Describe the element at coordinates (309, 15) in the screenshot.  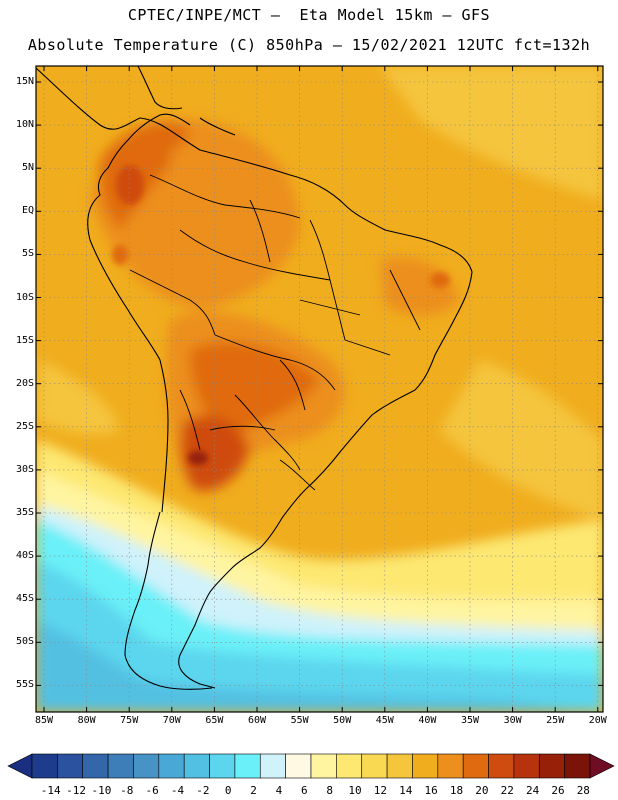
I see `map-title: CPTEC/INPE/MCT – Eta Model 15km – GFS` at that location.